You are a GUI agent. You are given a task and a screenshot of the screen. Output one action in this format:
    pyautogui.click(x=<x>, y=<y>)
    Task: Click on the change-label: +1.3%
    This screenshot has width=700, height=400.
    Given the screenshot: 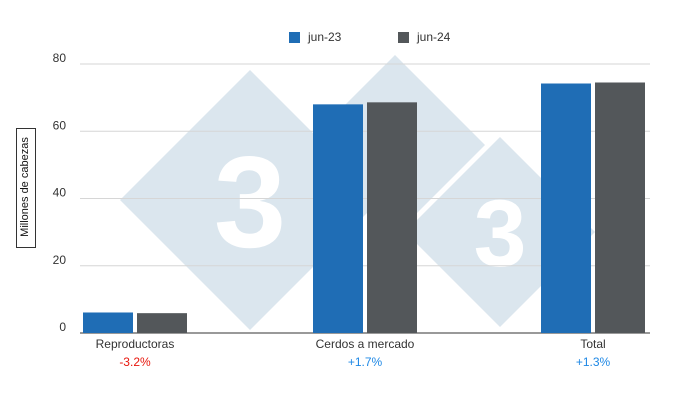 What is the action you would take?
    pyautogui.click(x=593, y=362)
    